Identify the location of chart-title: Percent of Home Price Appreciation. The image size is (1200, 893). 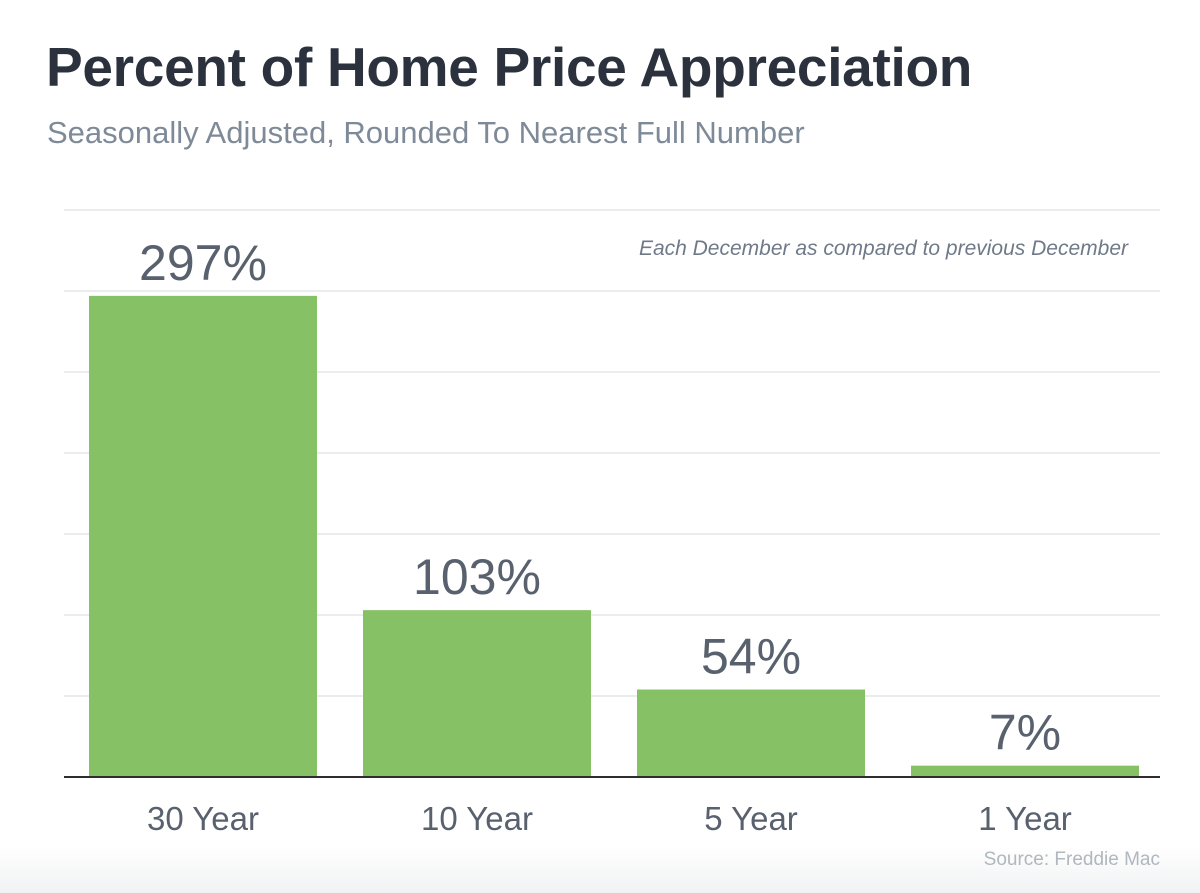
(509, 67).